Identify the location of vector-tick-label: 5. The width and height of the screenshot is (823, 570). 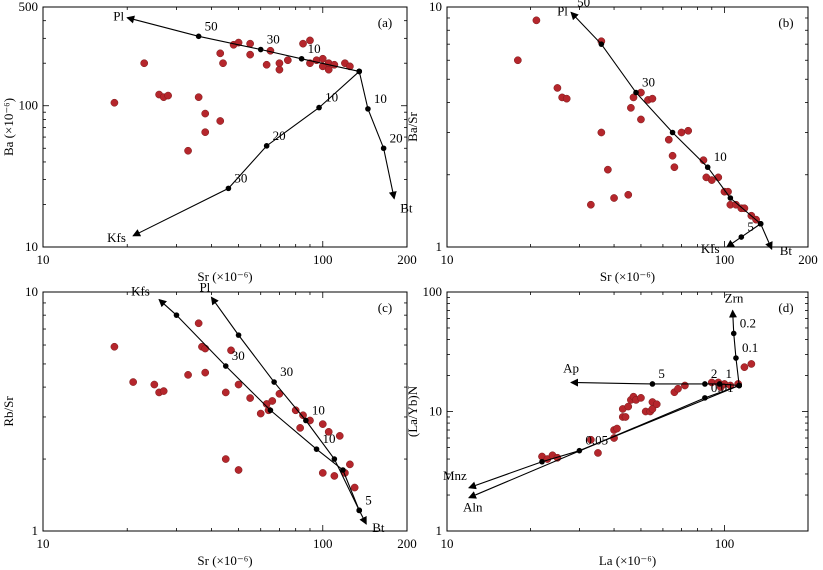
(750, 226).